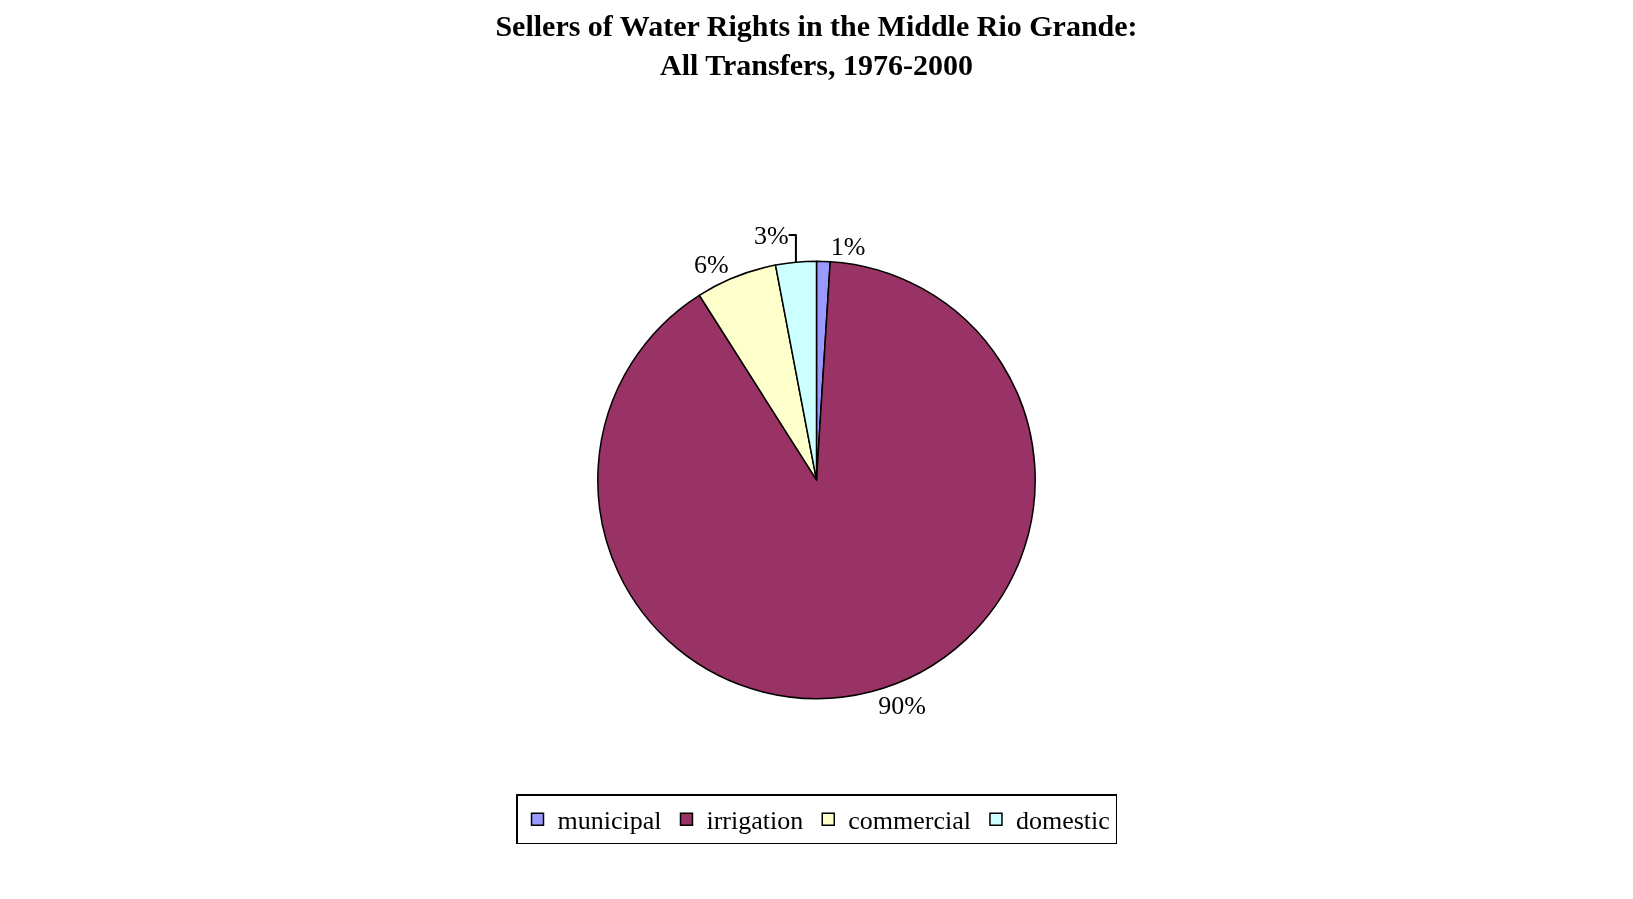 This screenshot has width=1633, height=899. What do you see at coordinates (755, 821) in the screenshot?
I see `legend-label: irrigation` at bounding box center [755, 821].